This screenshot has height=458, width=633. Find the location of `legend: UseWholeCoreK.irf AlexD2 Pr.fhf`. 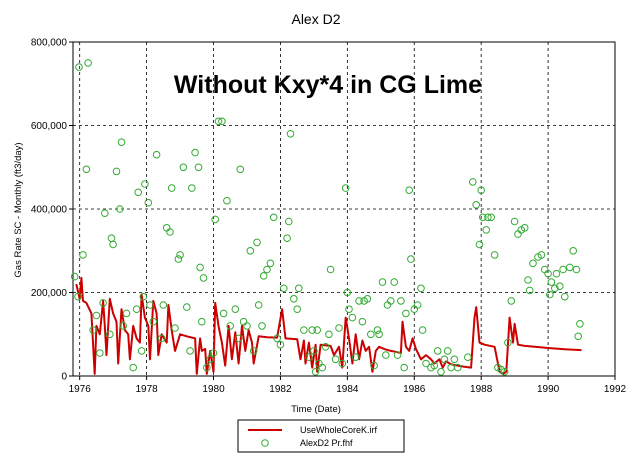

legend: UseWholeCoreK.irf AlexD2 Pr.fhf is located at coordinates (321, 436).